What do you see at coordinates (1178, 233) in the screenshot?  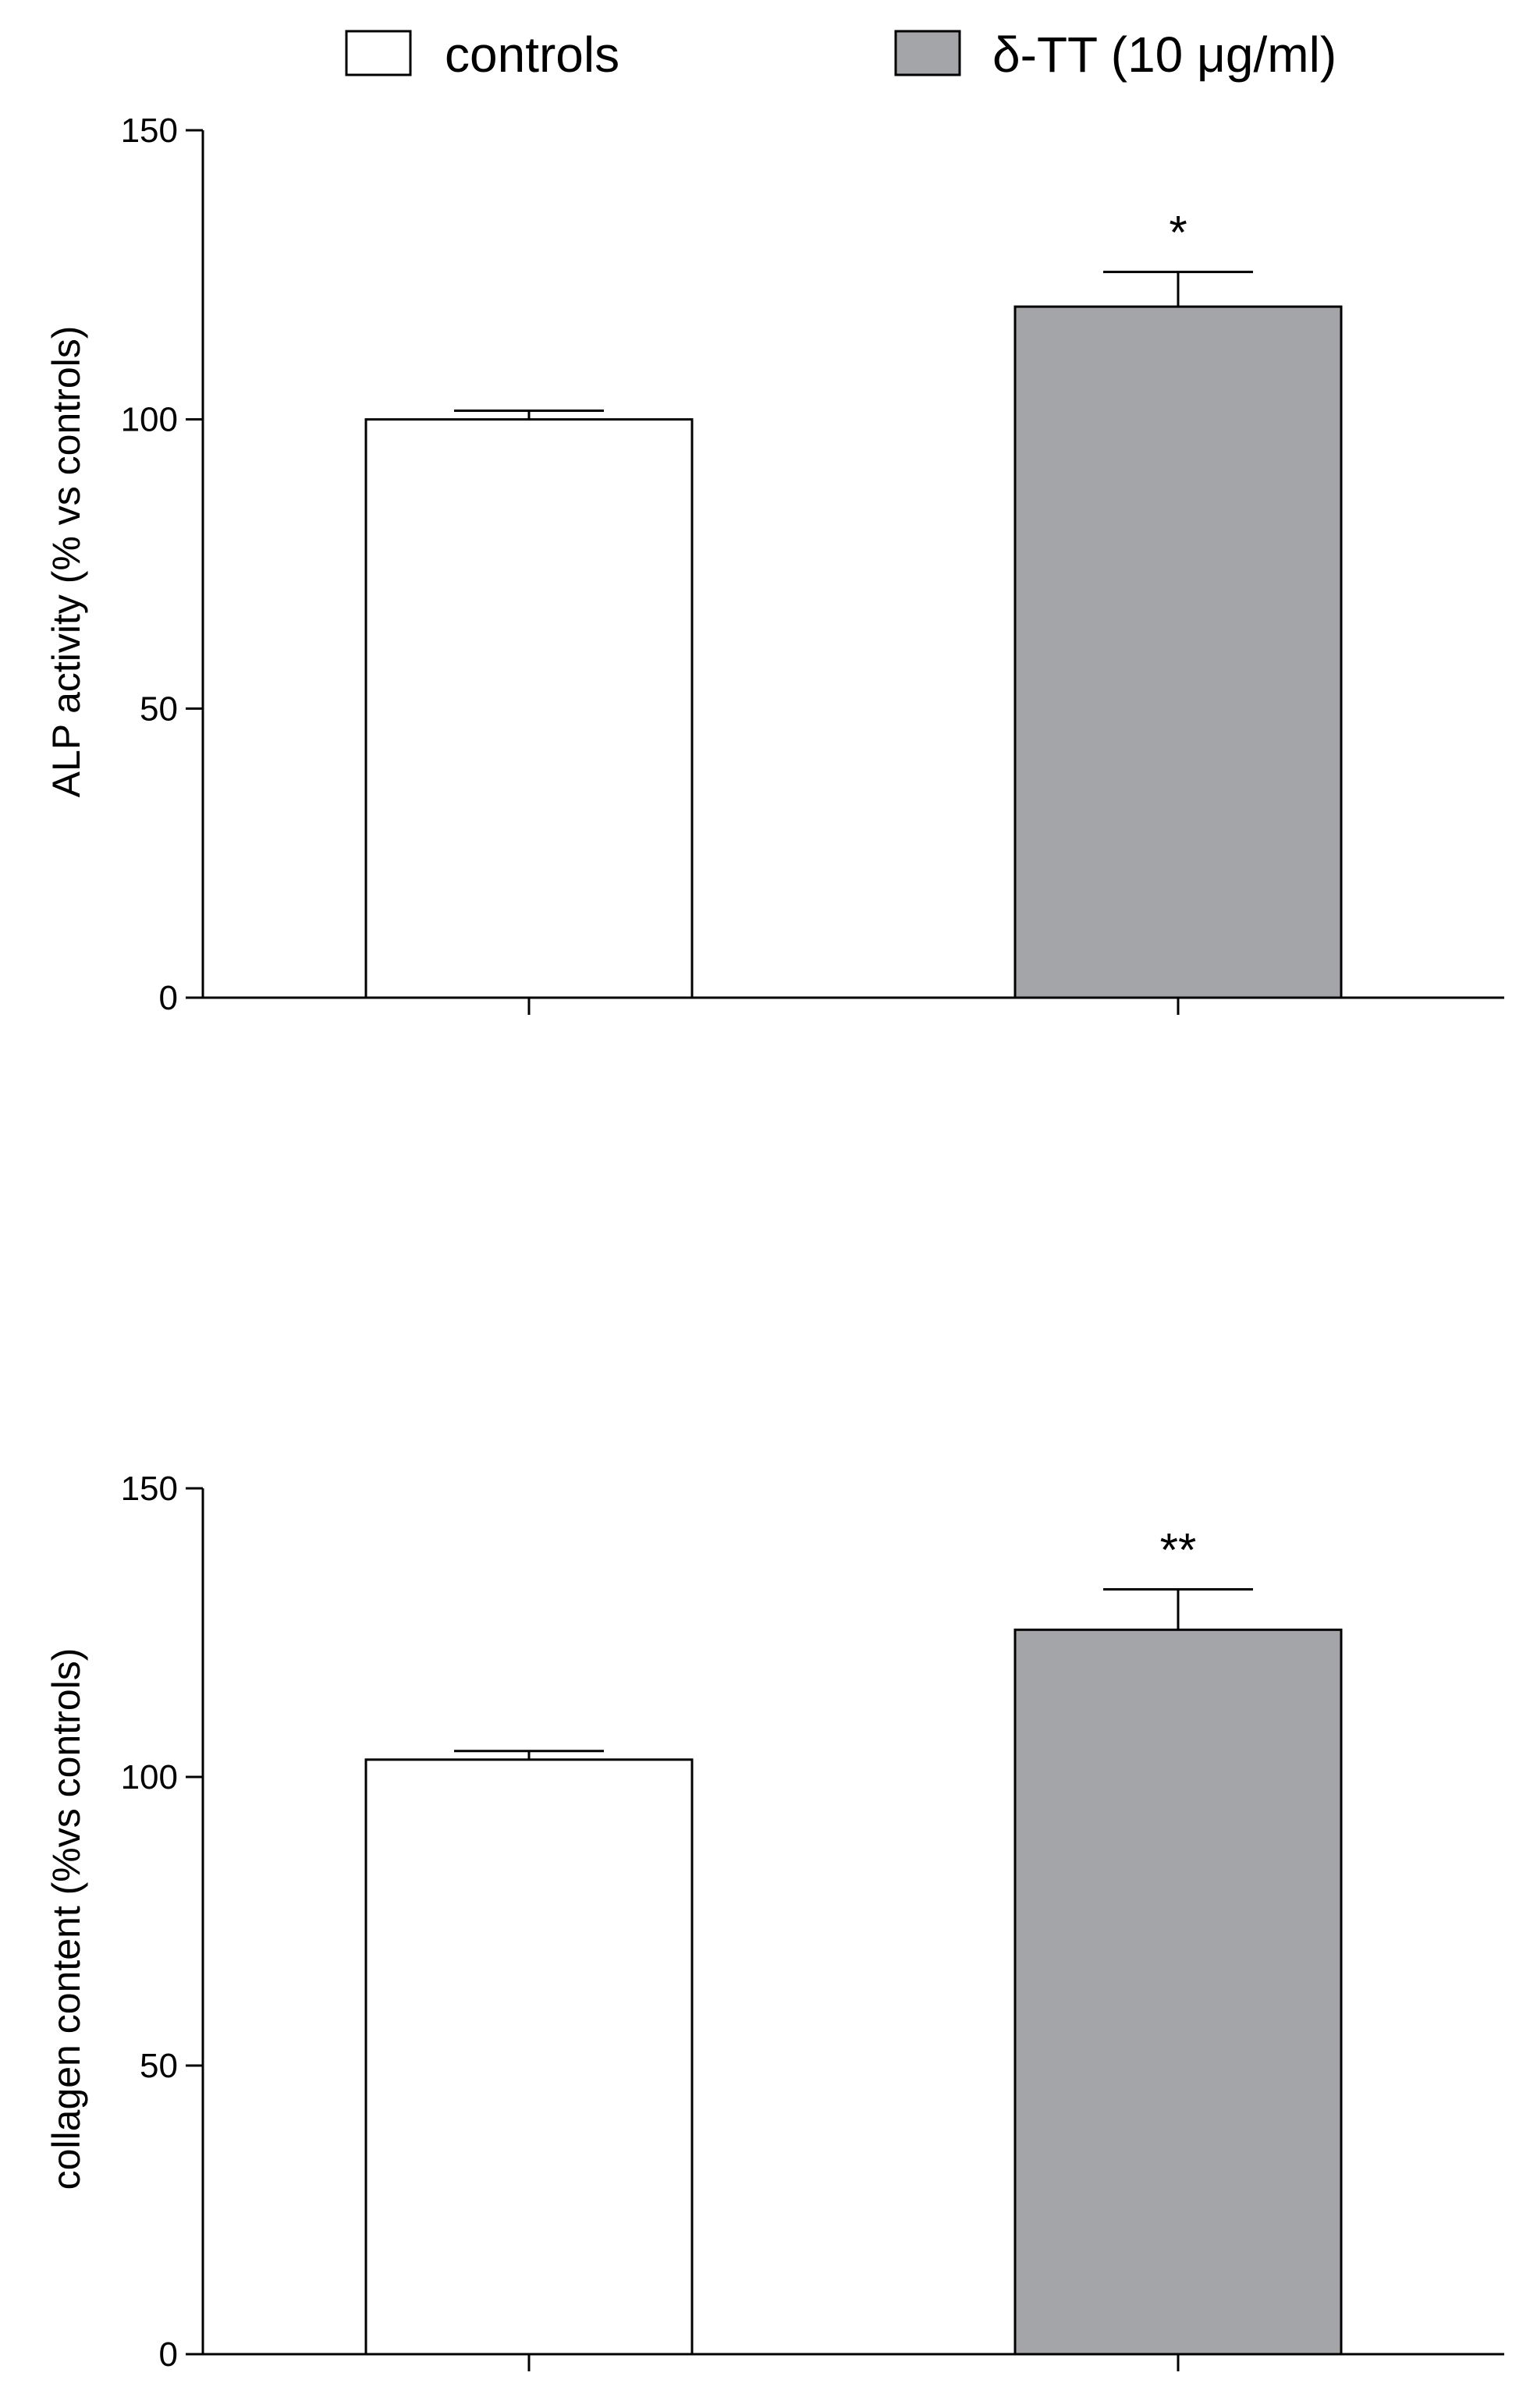 I see `significance-marker: *` at bounding box center [1178, 233].